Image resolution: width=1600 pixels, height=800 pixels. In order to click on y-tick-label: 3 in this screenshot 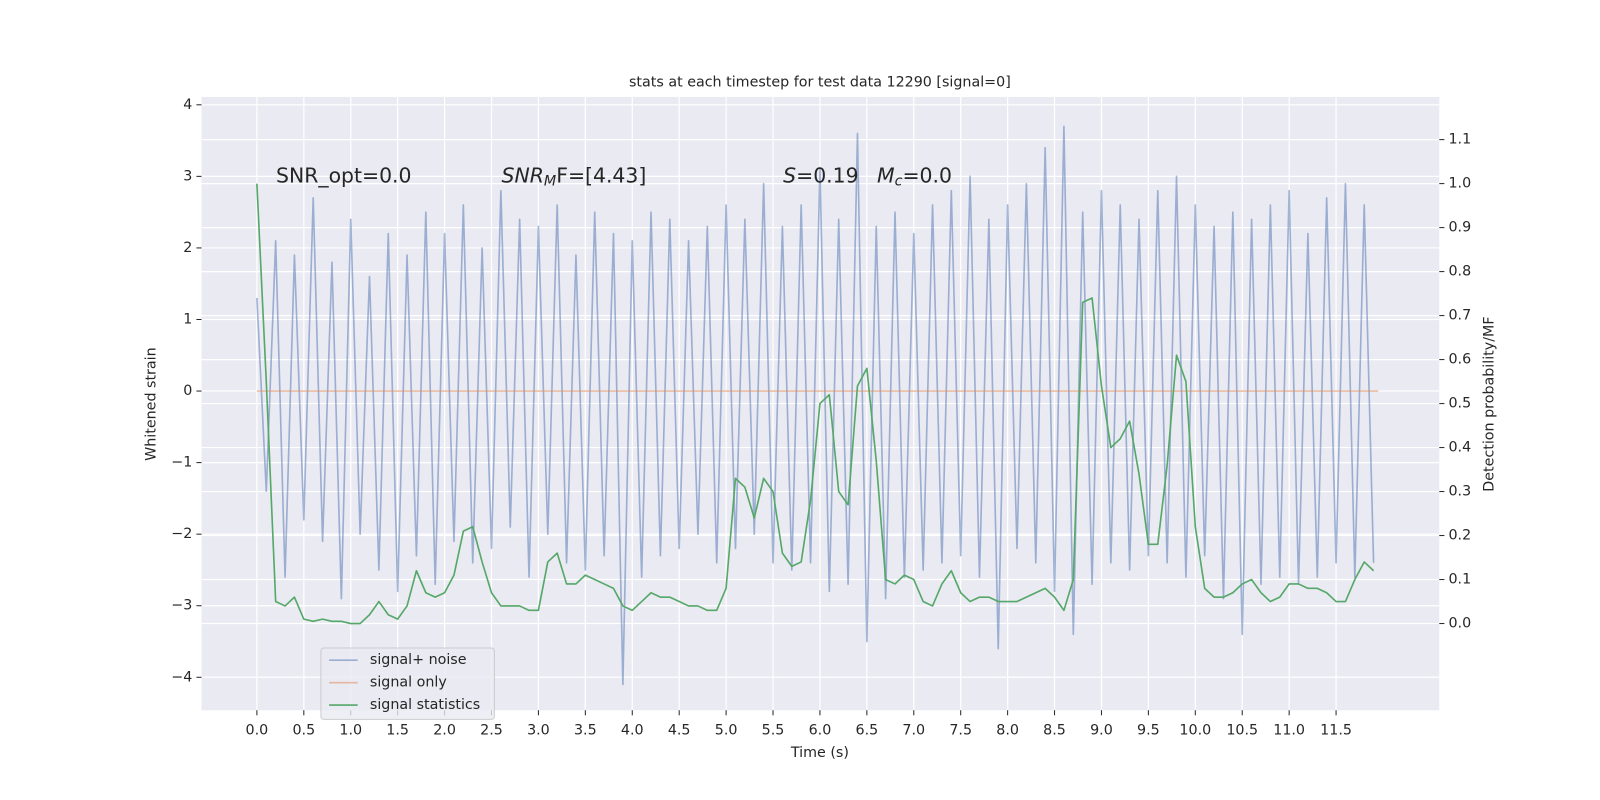, I will do `click(187, 176)`.